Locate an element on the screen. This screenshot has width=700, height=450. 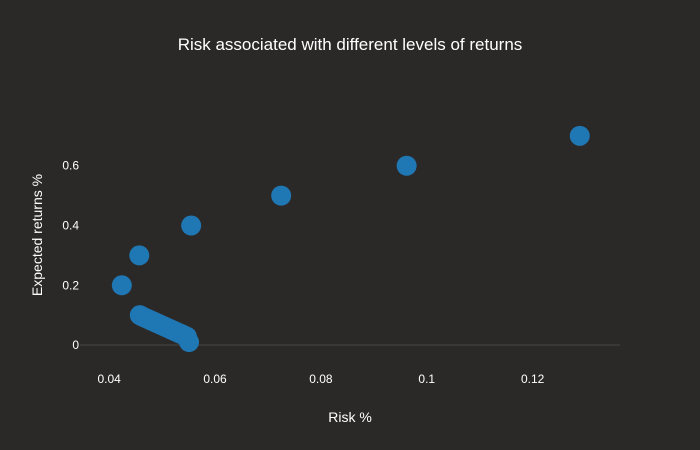
x-tick-label: 0.06 is located at coordinates (215, 379).